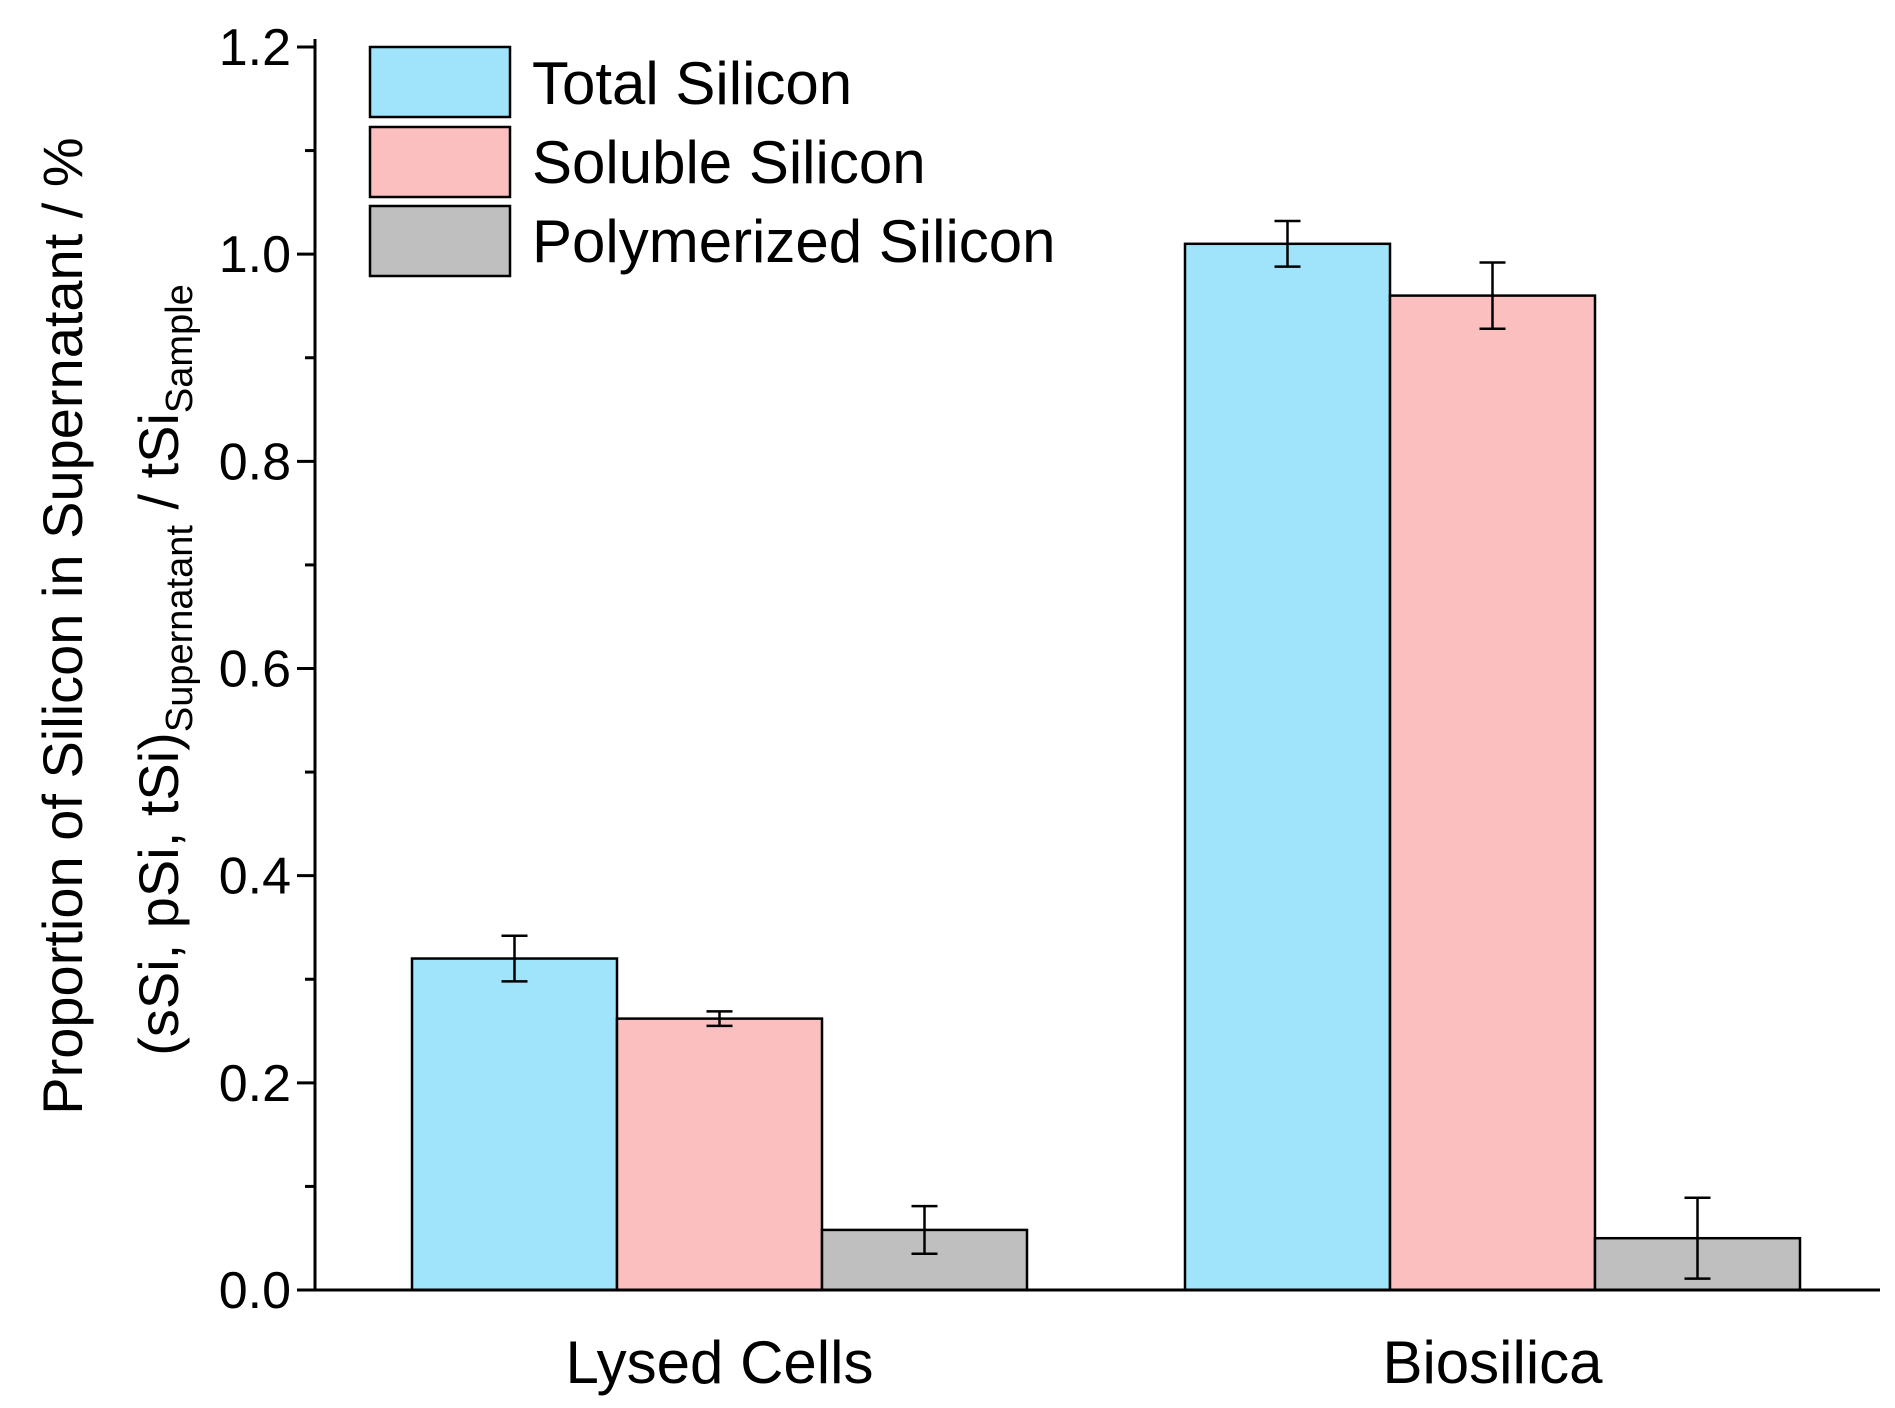  I want to click on legend-swatch-polymerized-silicon, so click(440, 241).